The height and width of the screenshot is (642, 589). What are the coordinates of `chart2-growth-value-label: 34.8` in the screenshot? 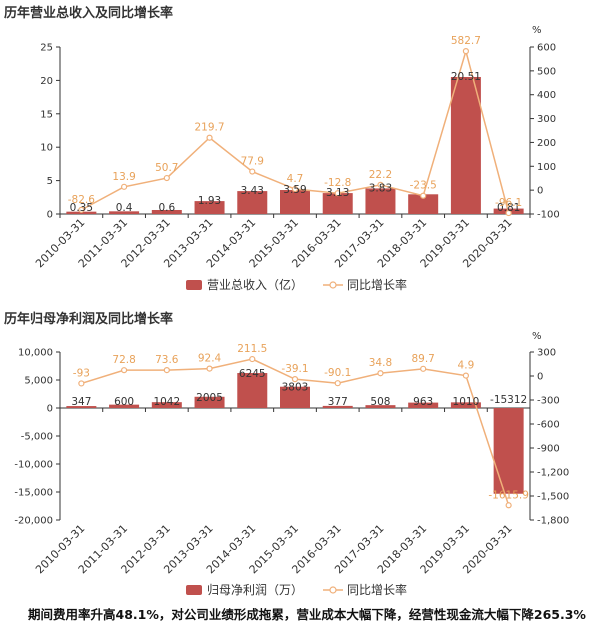 It's located at (380, 363).